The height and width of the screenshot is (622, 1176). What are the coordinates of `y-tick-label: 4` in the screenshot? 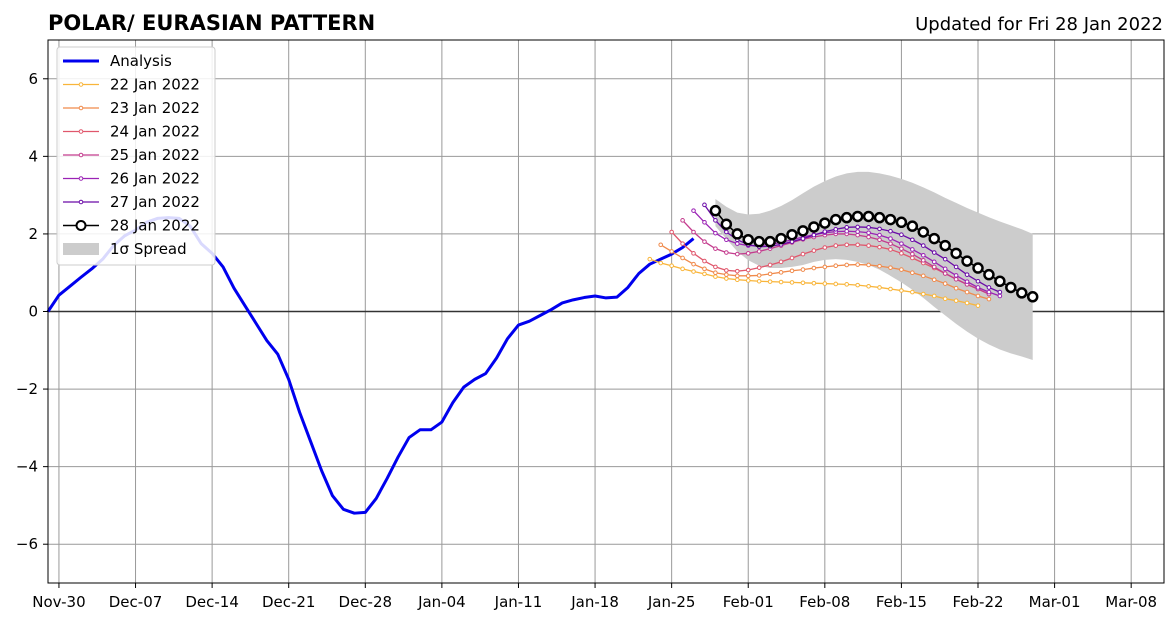 It's located at (33, 156).